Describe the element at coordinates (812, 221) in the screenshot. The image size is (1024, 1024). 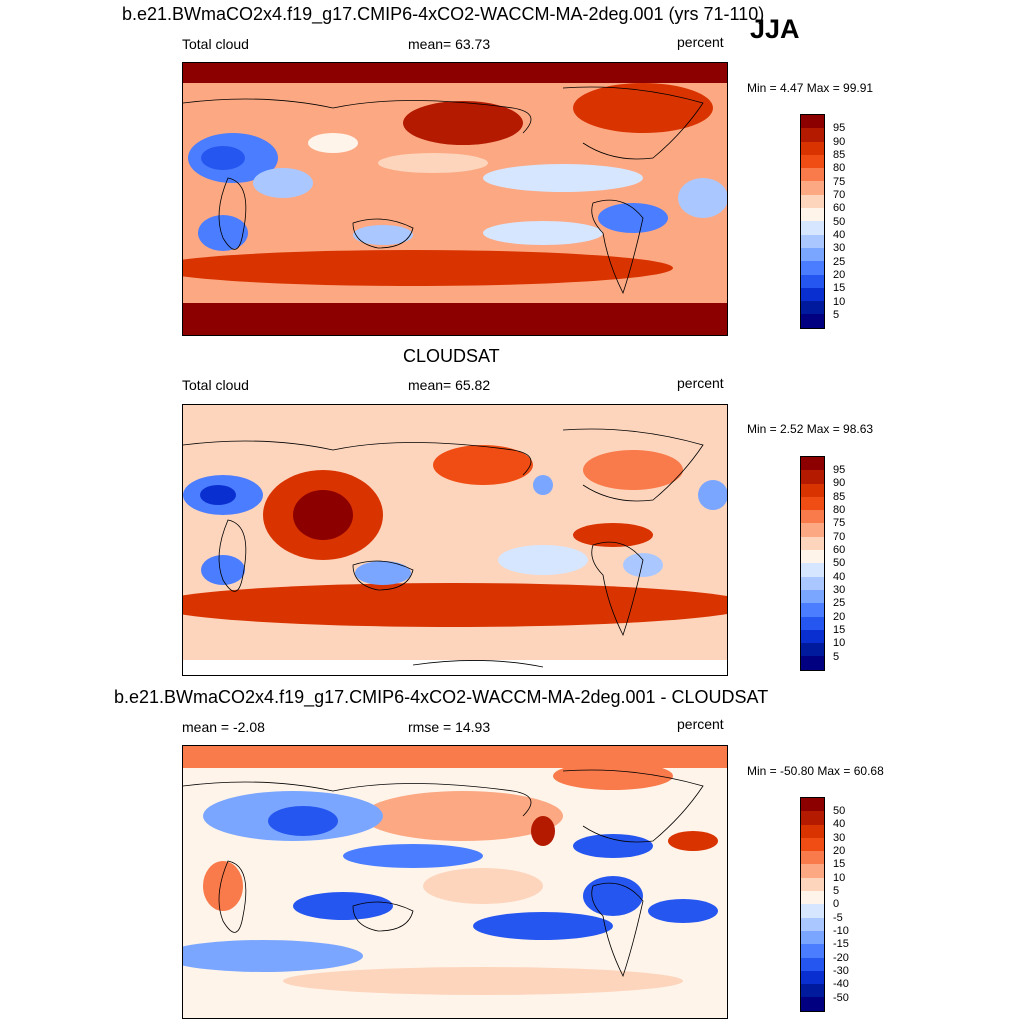
I see `panel1-colorbar` at that location.